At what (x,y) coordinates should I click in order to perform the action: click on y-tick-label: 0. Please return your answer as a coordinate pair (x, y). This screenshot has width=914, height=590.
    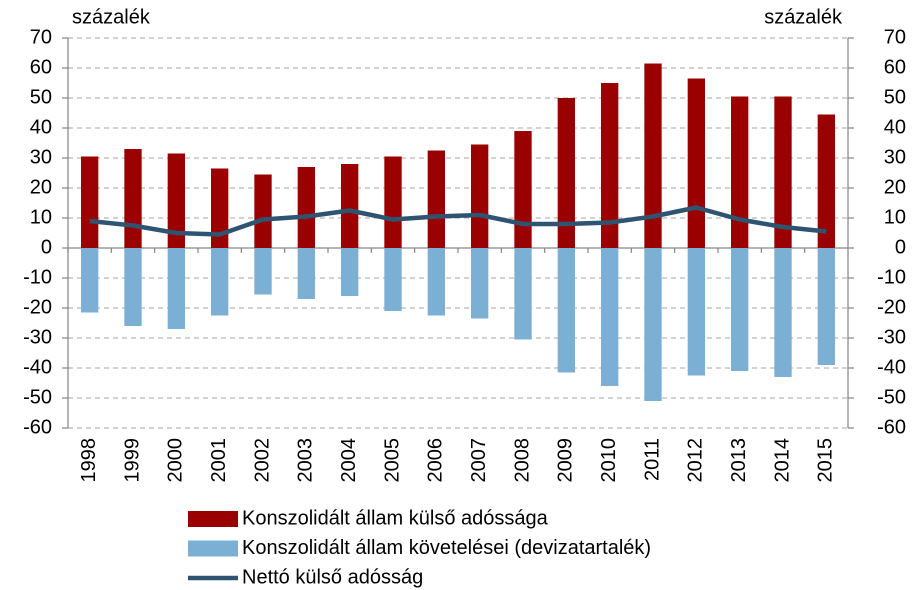
    Looking at the image, I should click on (46, 247).